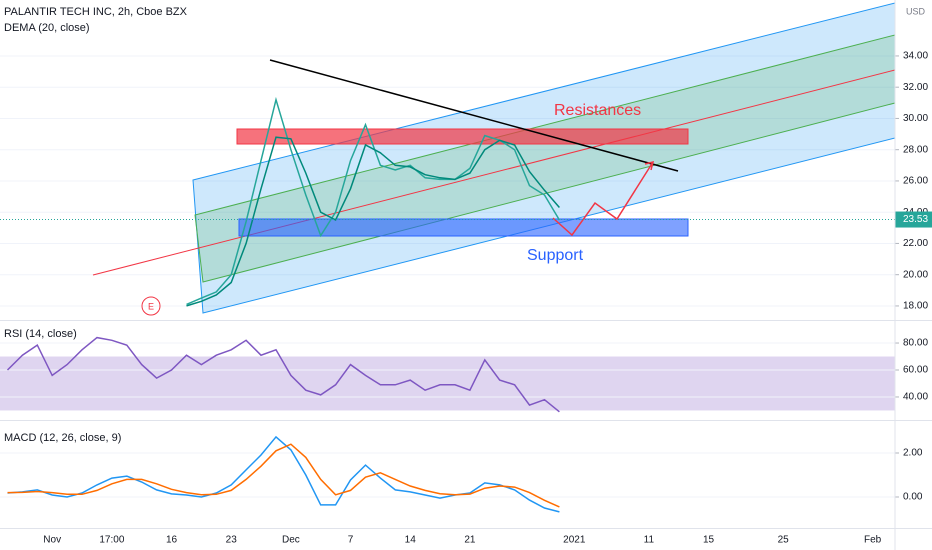 This screenshot has width=932, height=550. Describe the element at coordinates (916, 11) in the screenshot. I see `currency-label: USD` at that location.